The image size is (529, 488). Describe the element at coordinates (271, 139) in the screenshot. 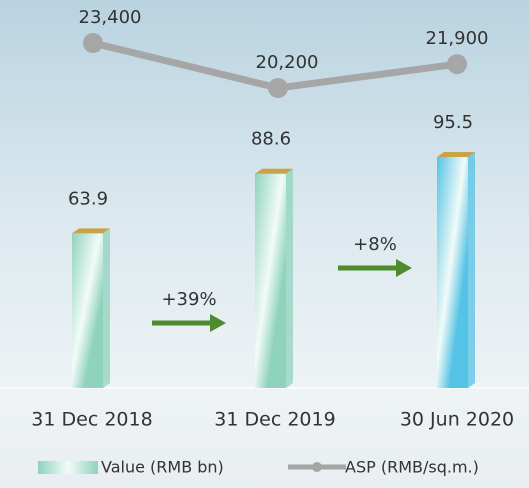

I see `bar-value-label: 88.6` at that location.